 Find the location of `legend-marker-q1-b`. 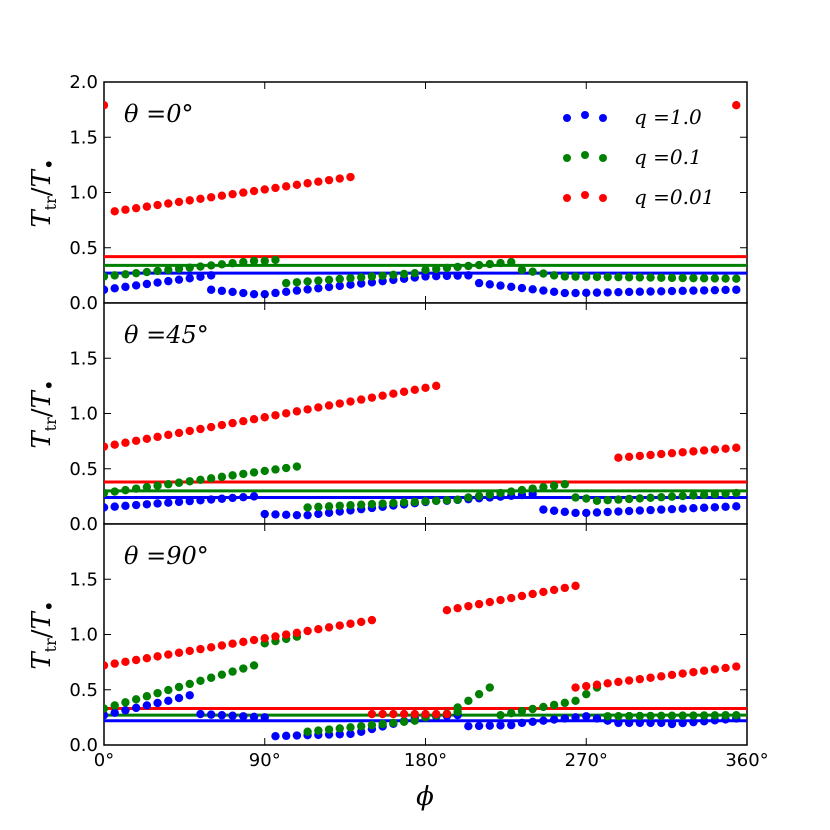

legend-marker-q1-b is located at coordinates (585, 115).